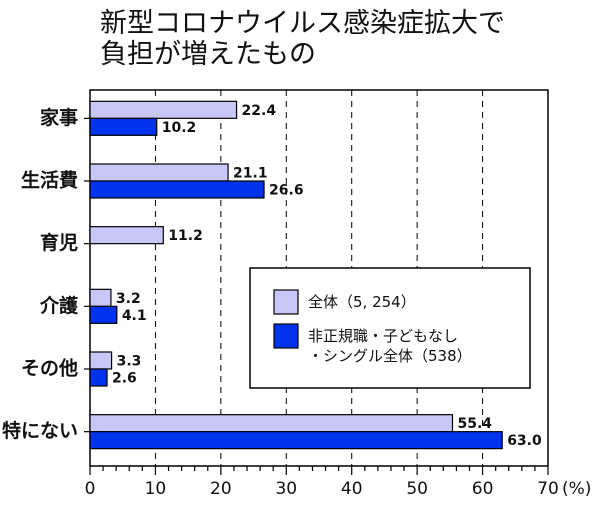  I want to click on data-label: 4.1, so click(134, 316).